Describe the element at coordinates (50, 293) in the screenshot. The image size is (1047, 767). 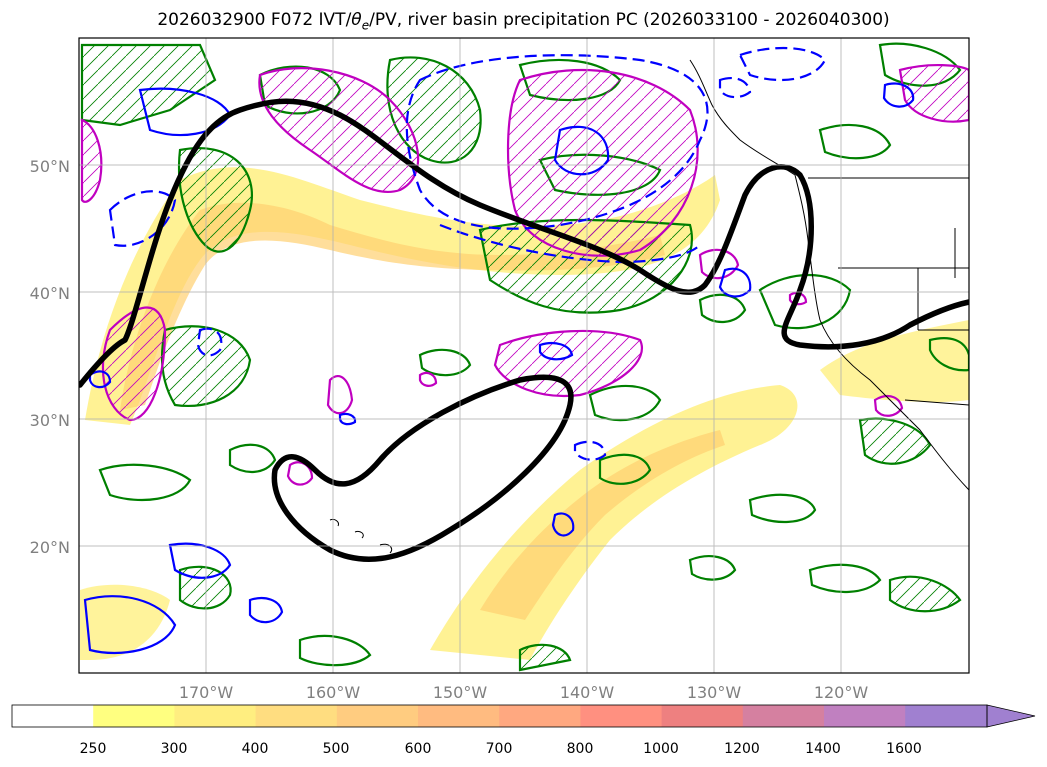
I see `lat-label-40n: 40°N` at that location.